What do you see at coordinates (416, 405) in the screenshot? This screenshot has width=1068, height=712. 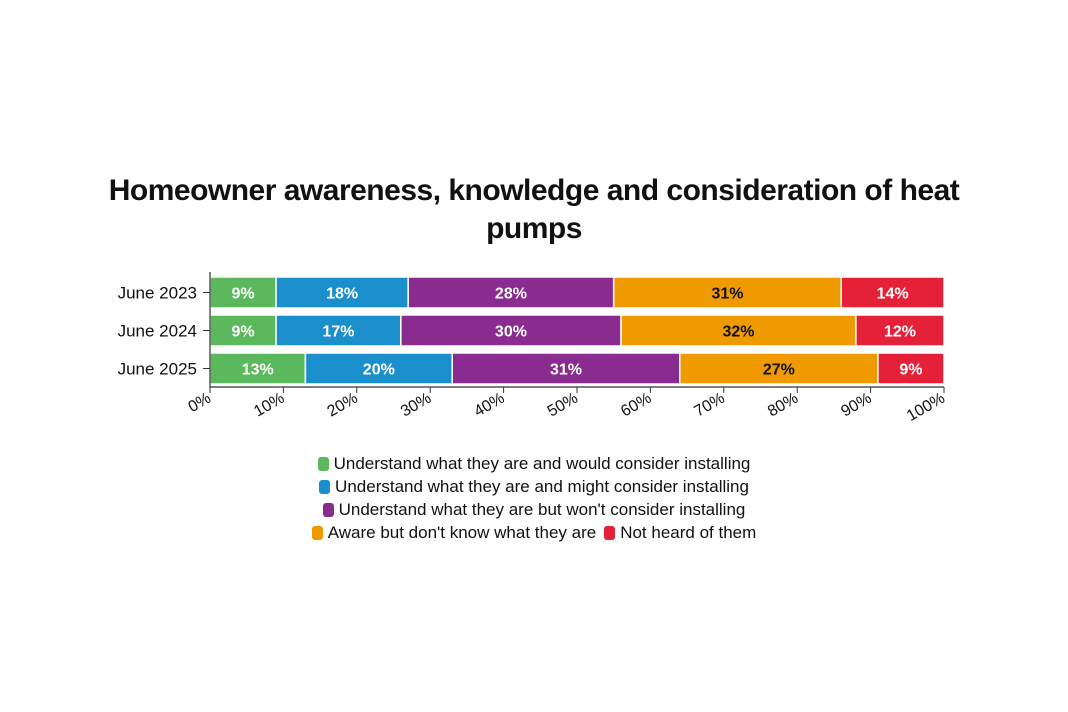 I see `x-tick-label: 30%` at bounding box center [416, 405].